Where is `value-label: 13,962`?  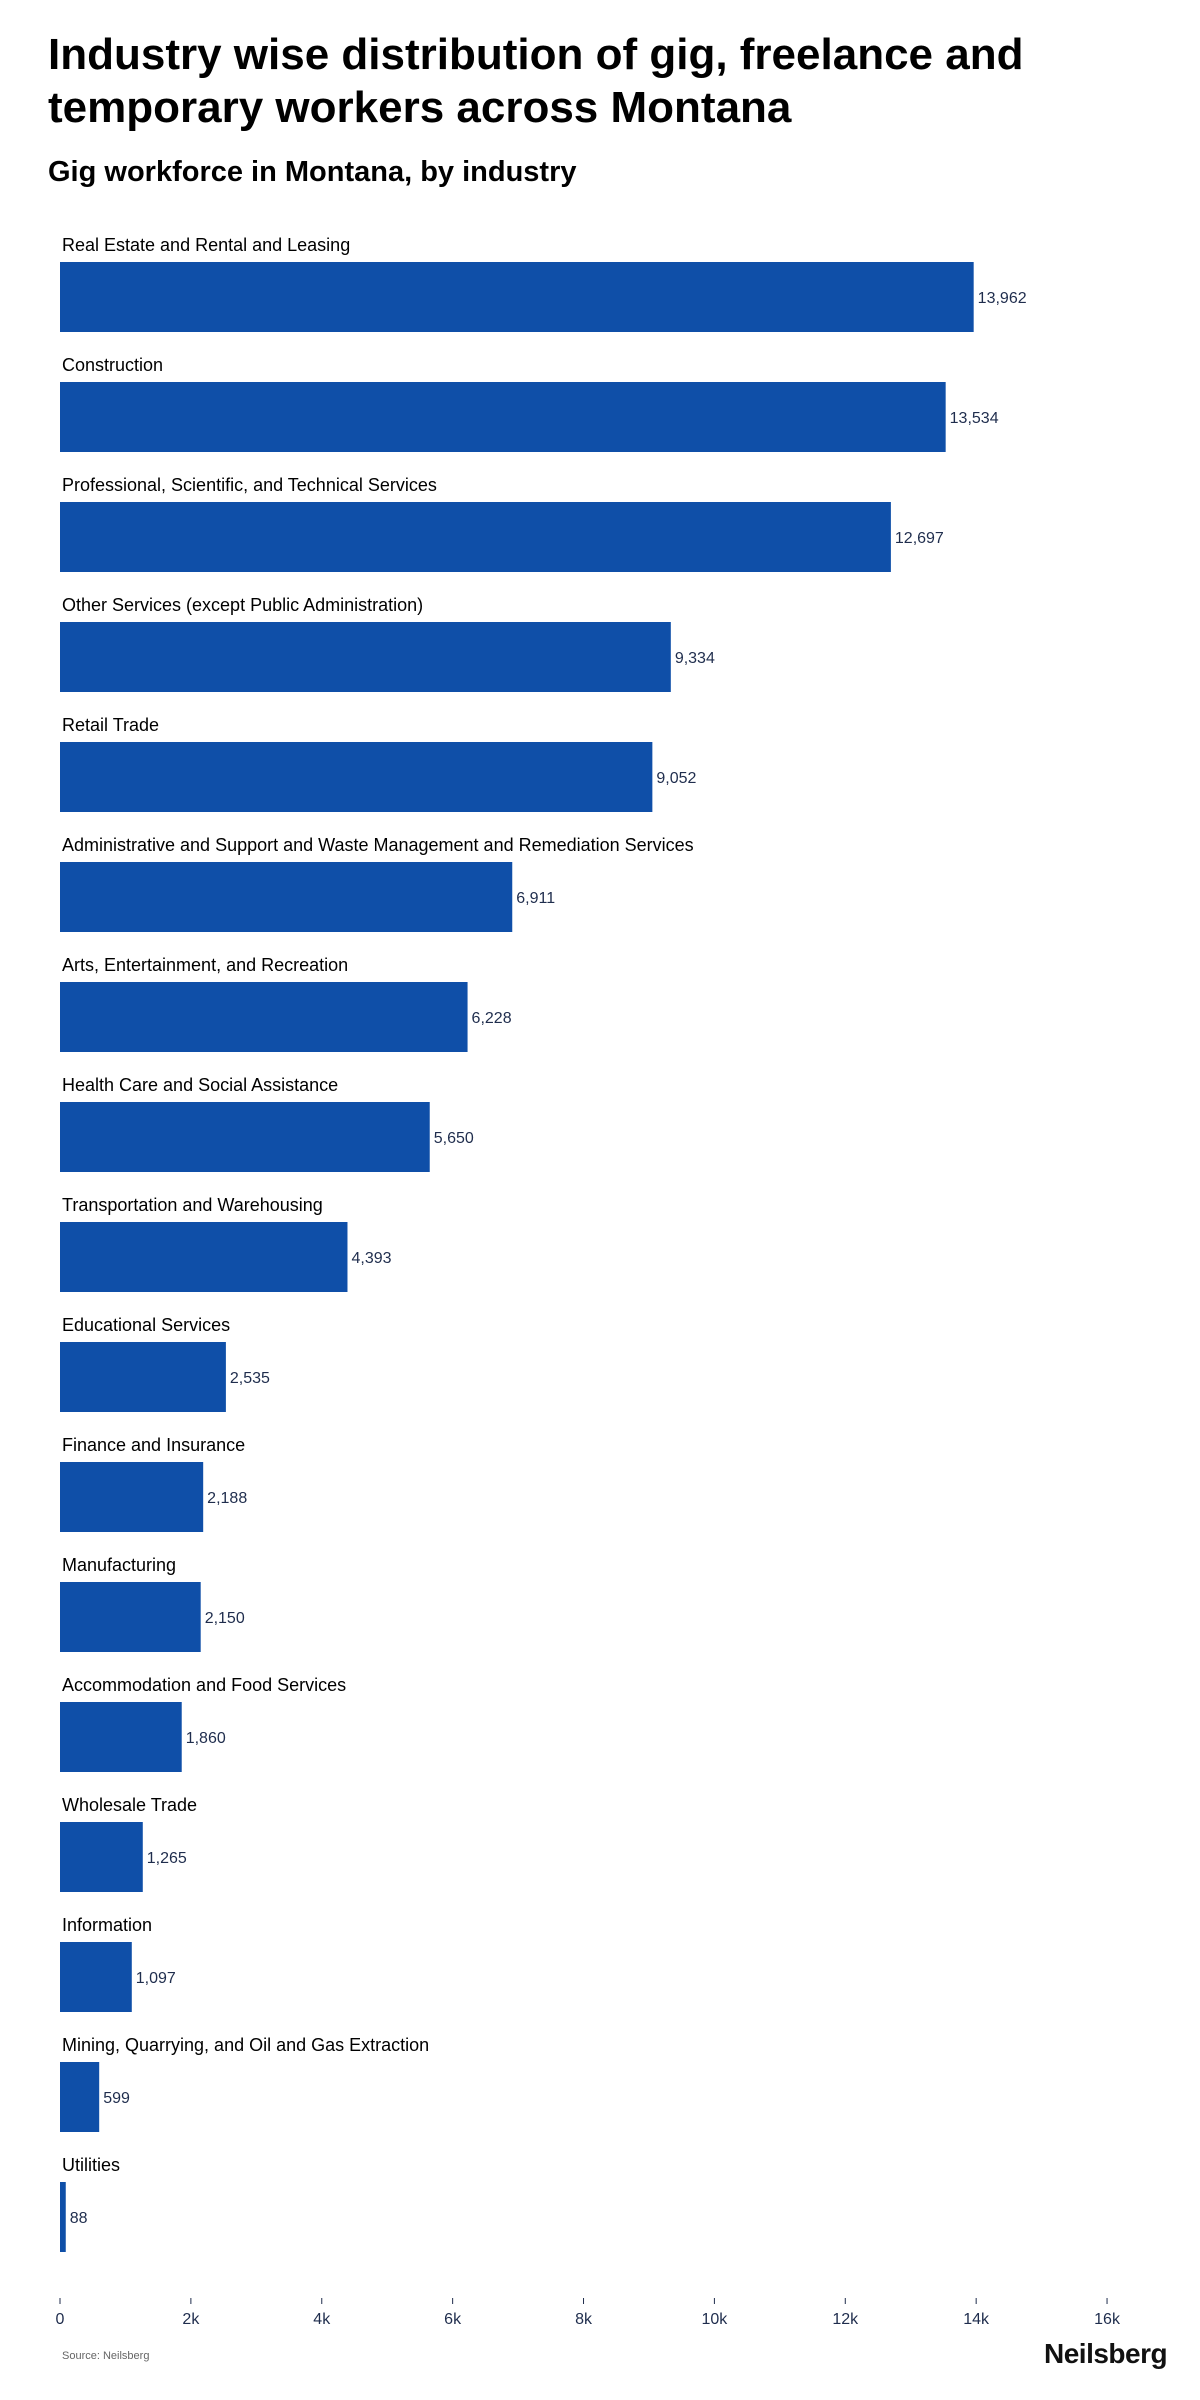
value-label: 13,962 is located at coordinates (1002, 298).